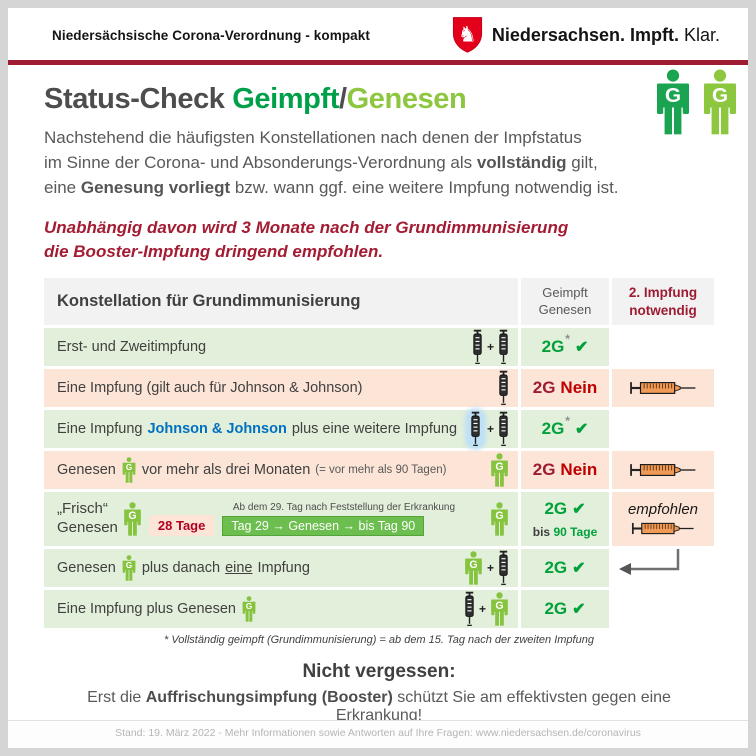  What do you see at coordinates (565, 302) in the screenshot?
I see `col-header-geimpft-genesen: Geimpft Genesen` at bounding box center [565, 302].